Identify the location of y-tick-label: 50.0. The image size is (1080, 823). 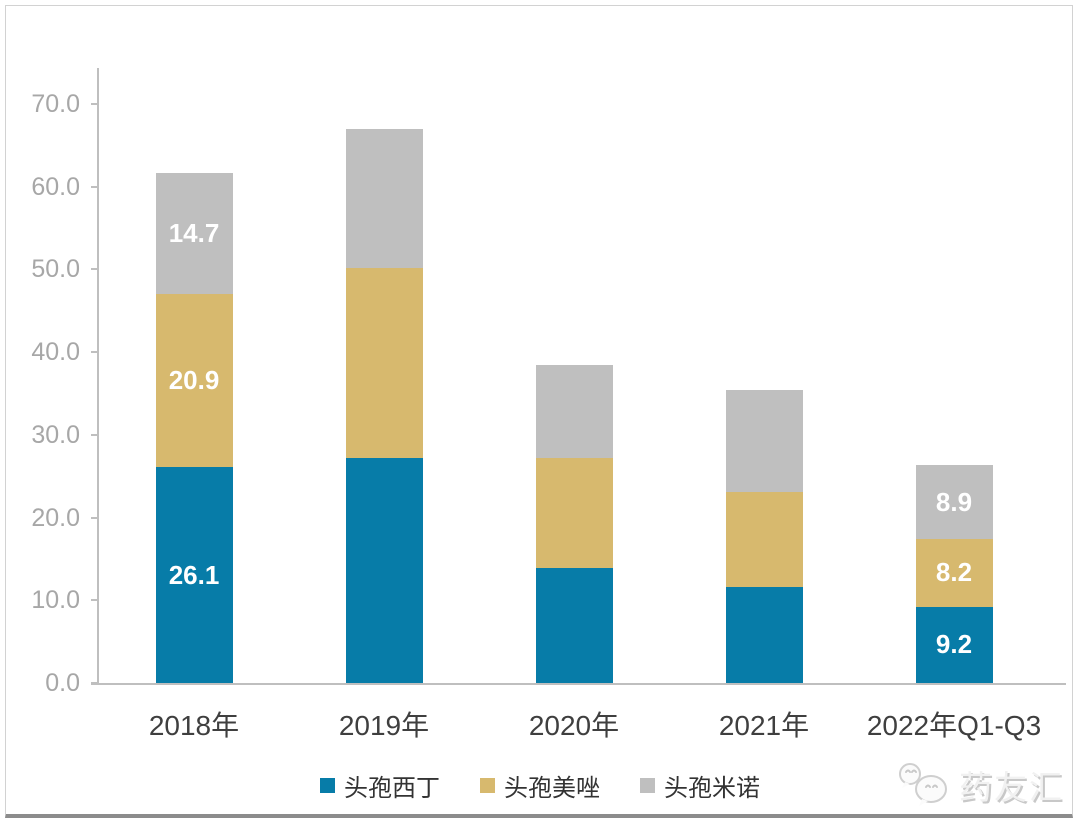
(55, 269).